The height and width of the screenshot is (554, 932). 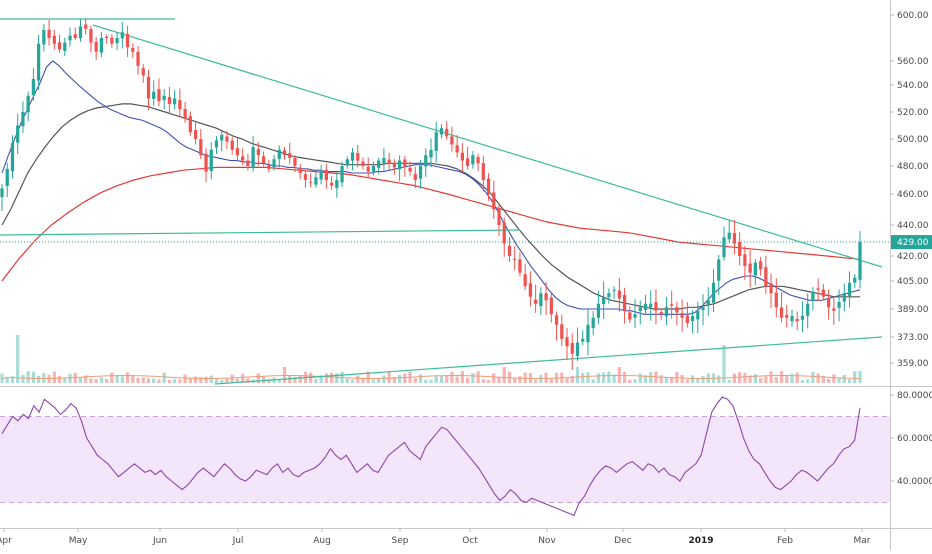 What do you see at coordinates (622, 541) in the screenshot?
I see `time-tick-label: Dec` at bounding box center [622, 541].